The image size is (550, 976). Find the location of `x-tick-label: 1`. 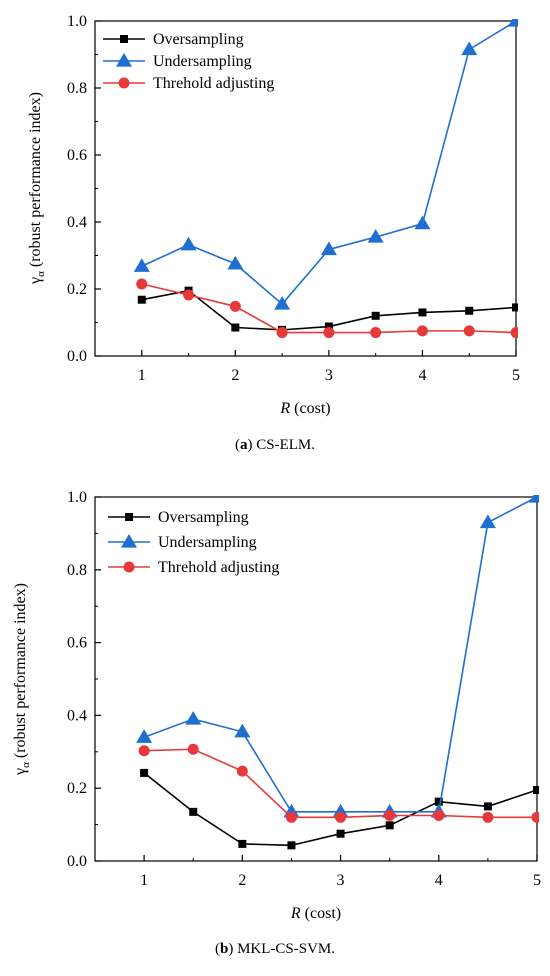

x-tick-label: 1 is located at coordinates (144, 880).